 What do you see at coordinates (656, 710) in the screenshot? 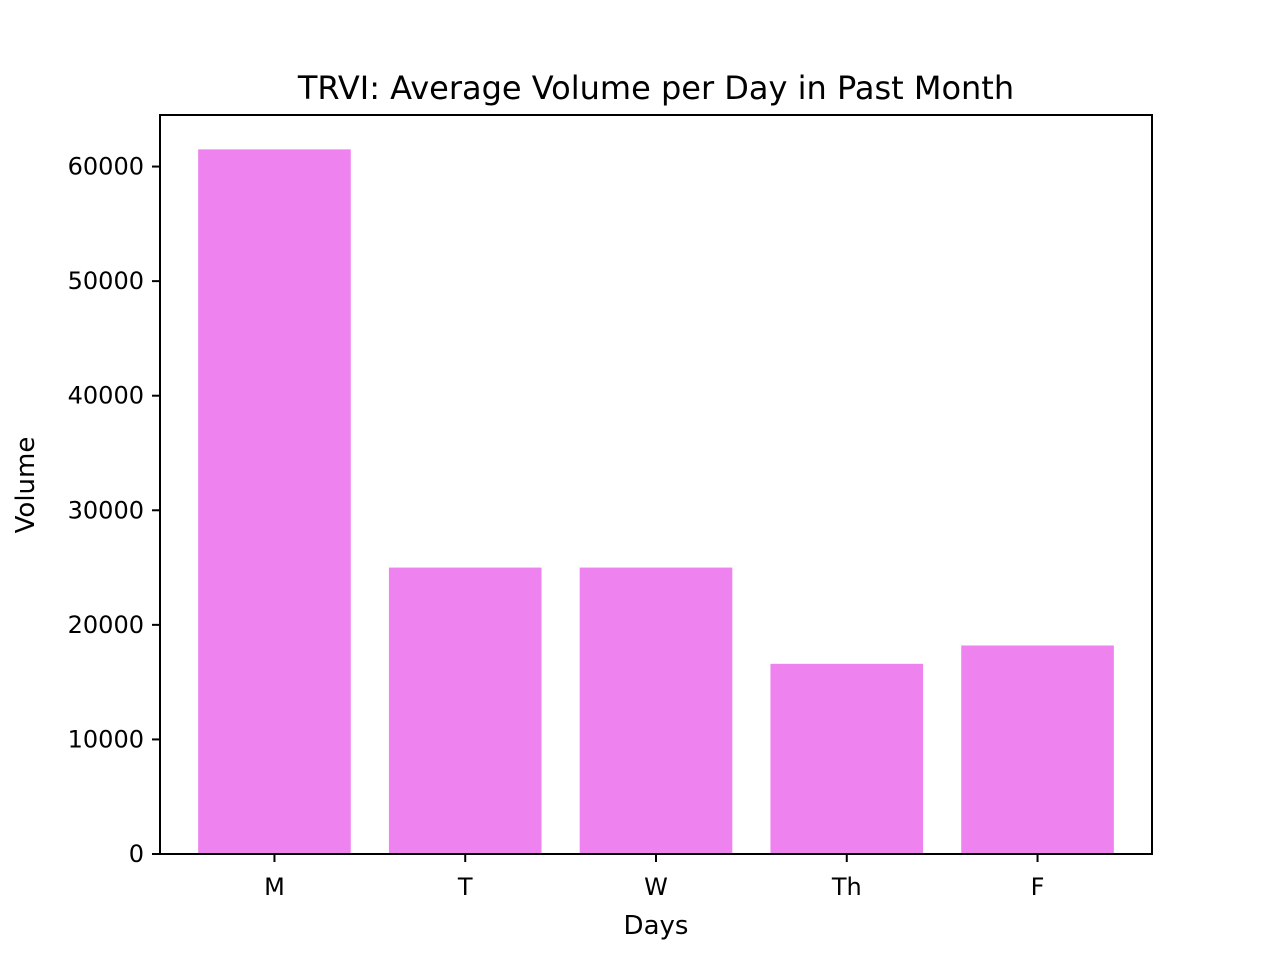
I see `bar-w` at bounding box center [656, 710].